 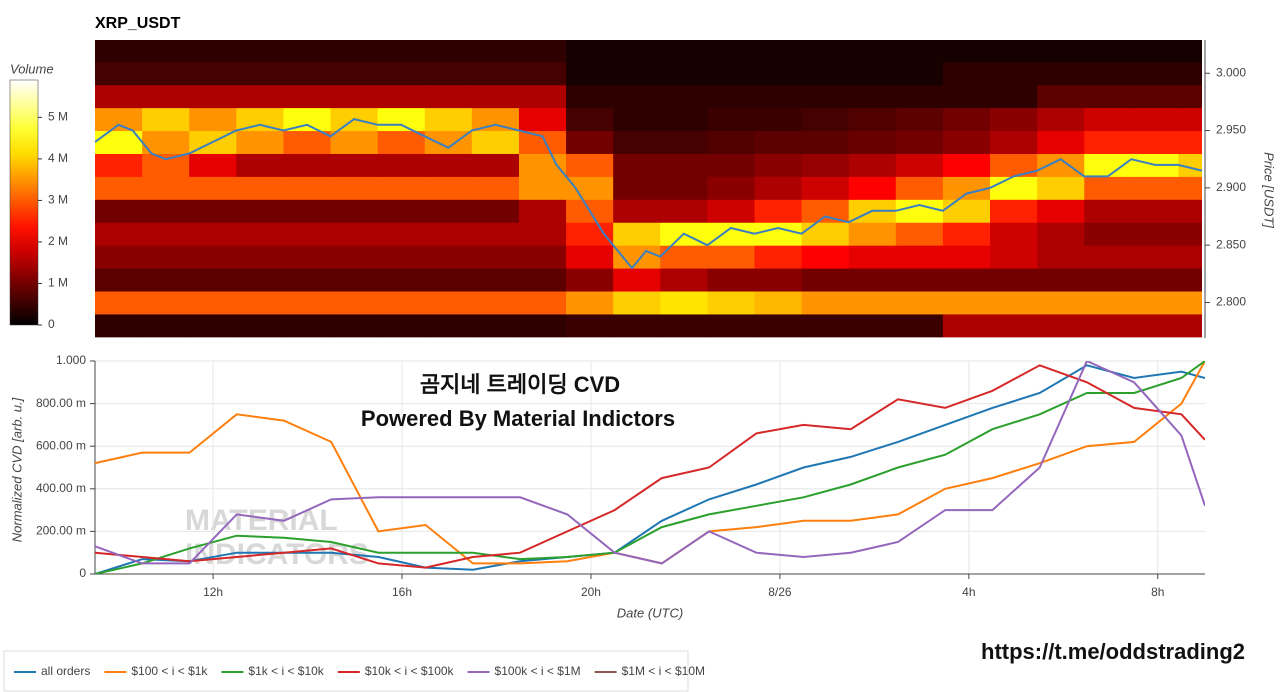 I want to click on legend-label: $1M < i < $10M, so click(x=663, y=671).